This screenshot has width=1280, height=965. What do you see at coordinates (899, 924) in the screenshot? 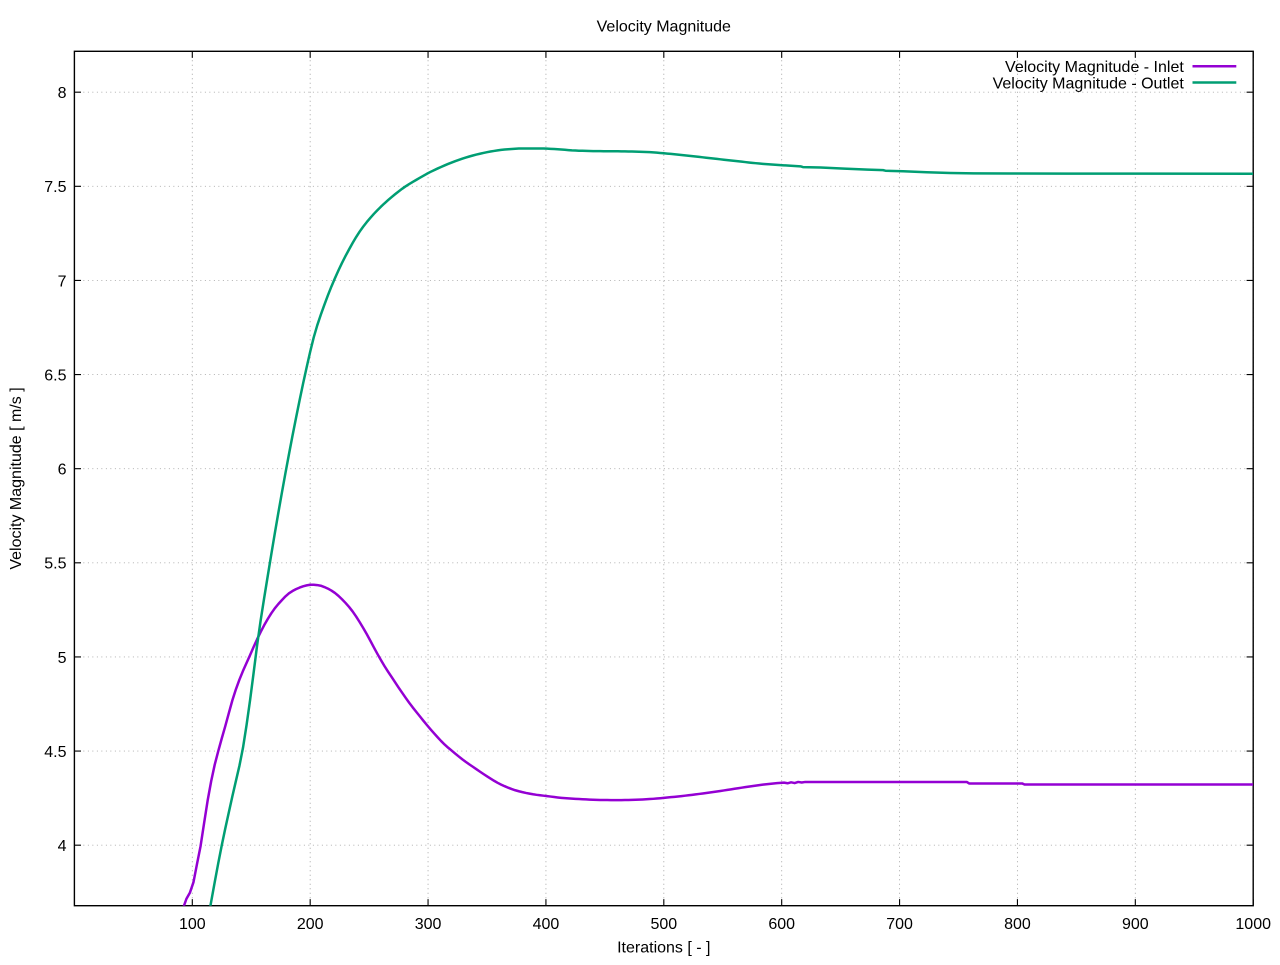
I see `svg-text: 700` at bounding box center [899, 924].